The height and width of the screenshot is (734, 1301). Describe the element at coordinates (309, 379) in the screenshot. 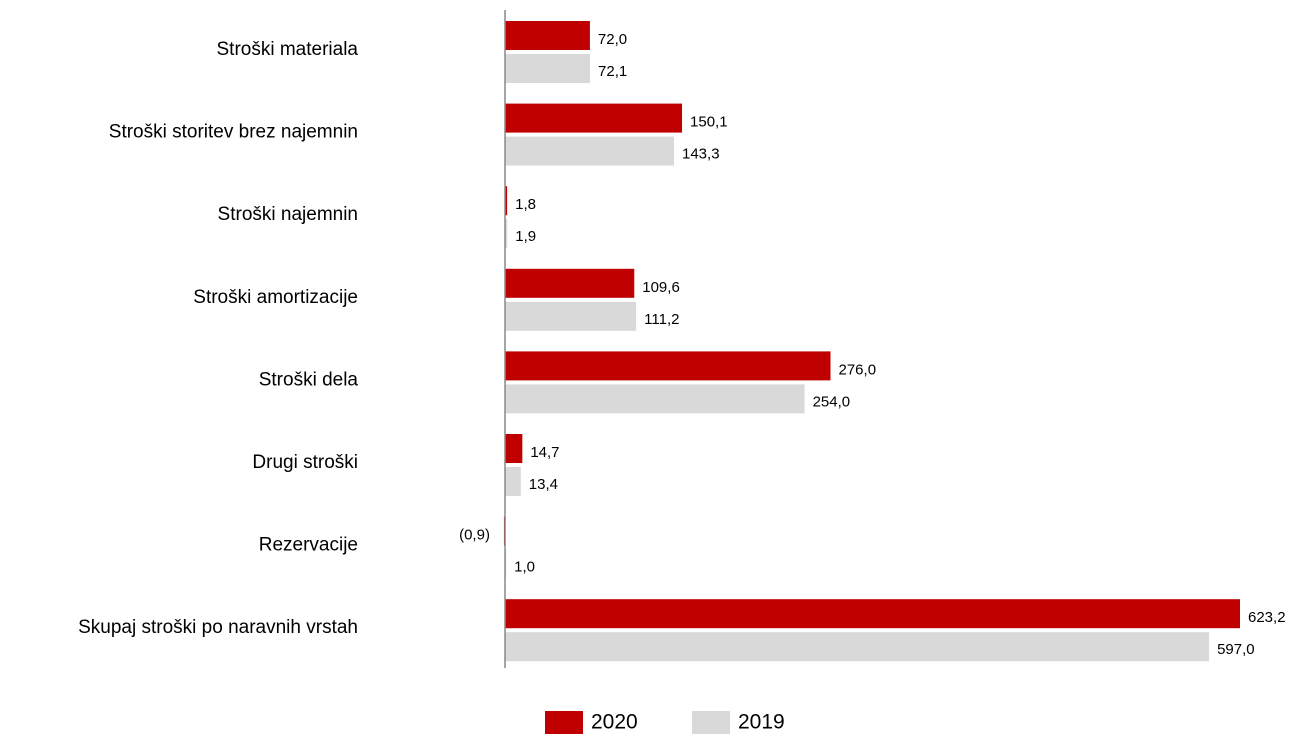

I see `category-label: Stroški dela` at that location.